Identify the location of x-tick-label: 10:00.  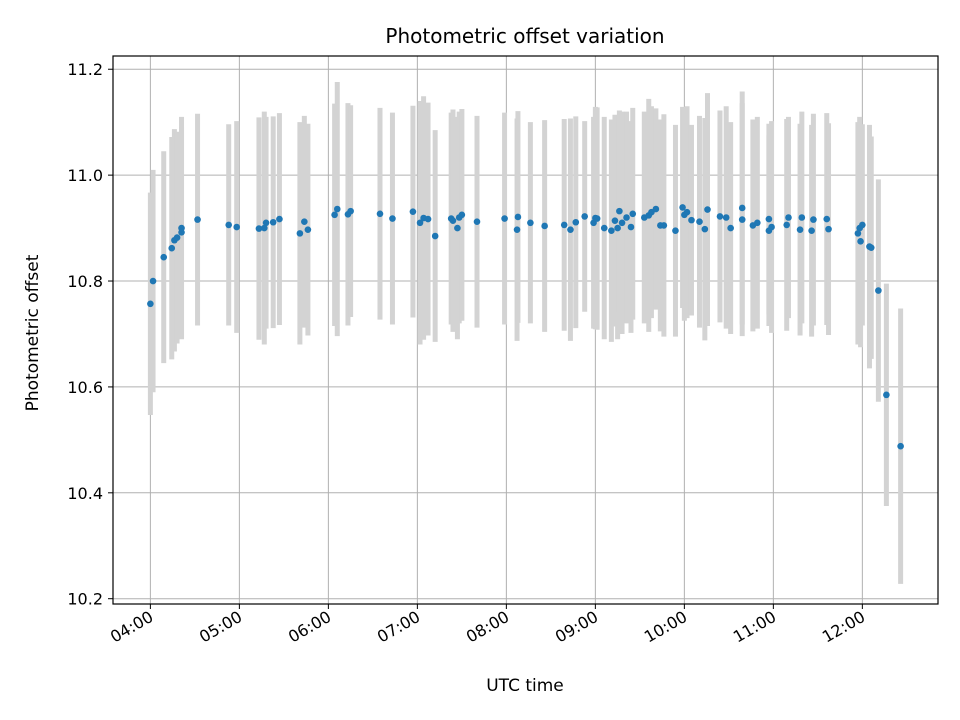
(665, 627).